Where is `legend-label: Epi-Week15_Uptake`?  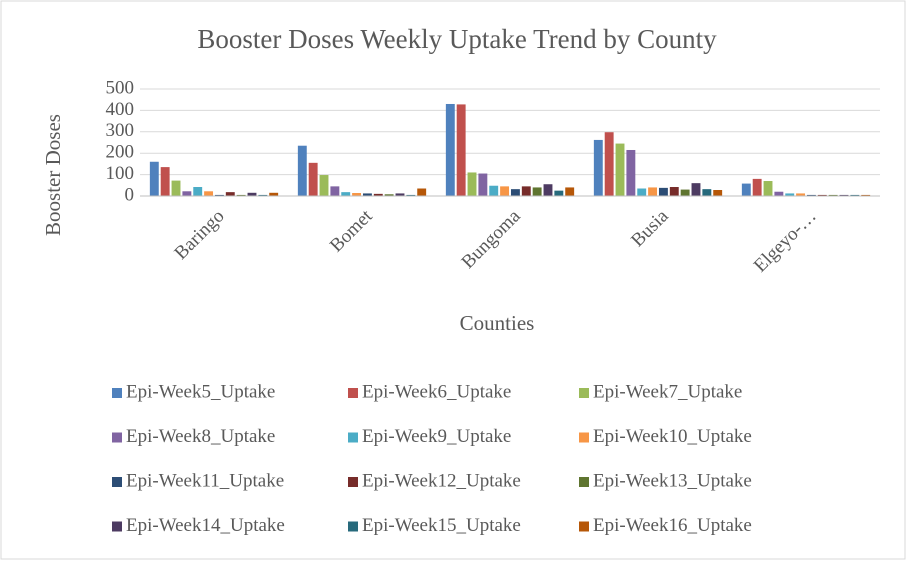 legend-label: Epi-Week15_Uptake is located at coordinates (441, 525).